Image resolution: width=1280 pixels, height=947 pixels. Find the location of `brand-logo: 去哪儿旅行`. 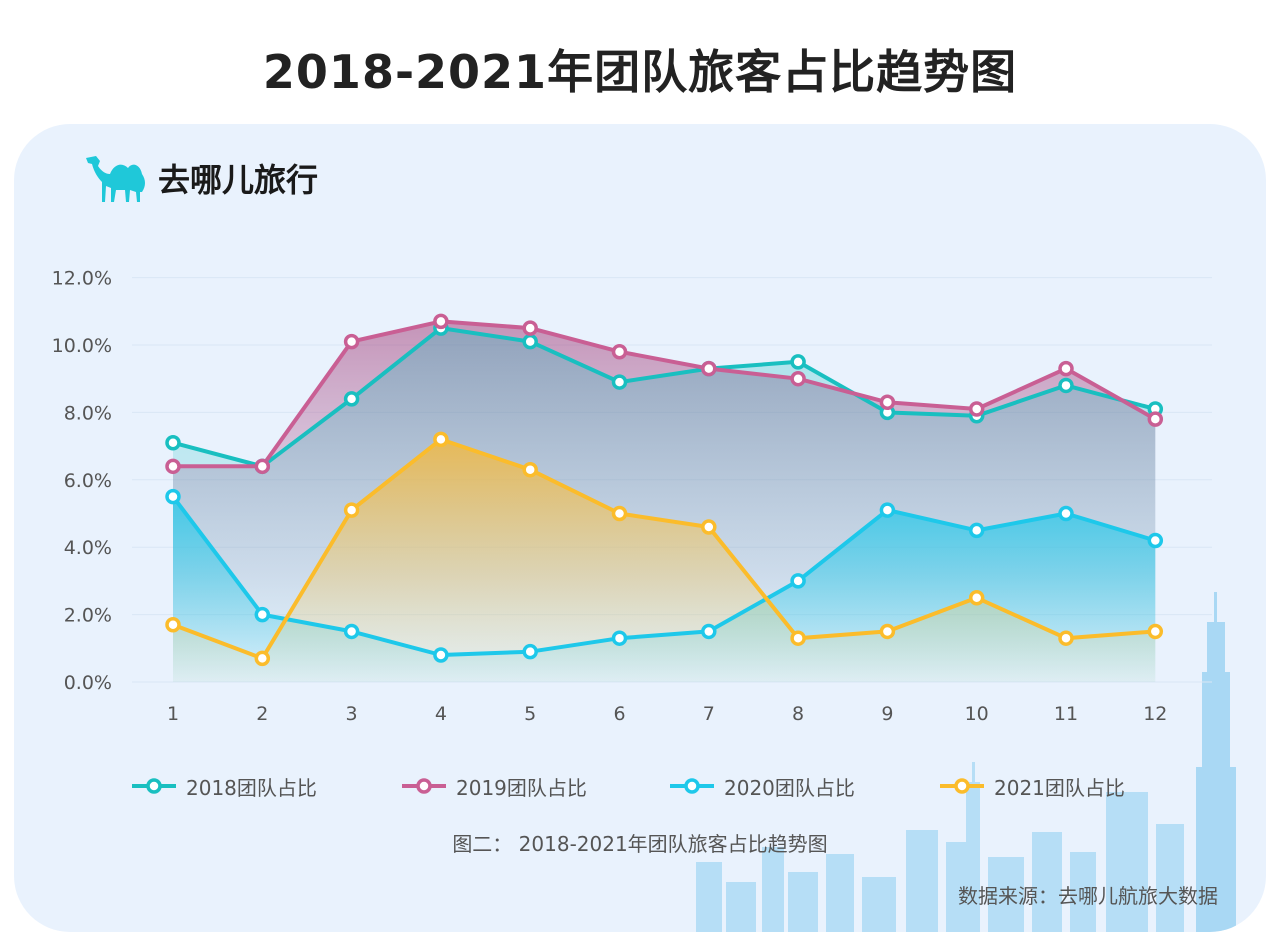

brand-logo: 去哪儿旅行 is located at coordinates (201, 178).